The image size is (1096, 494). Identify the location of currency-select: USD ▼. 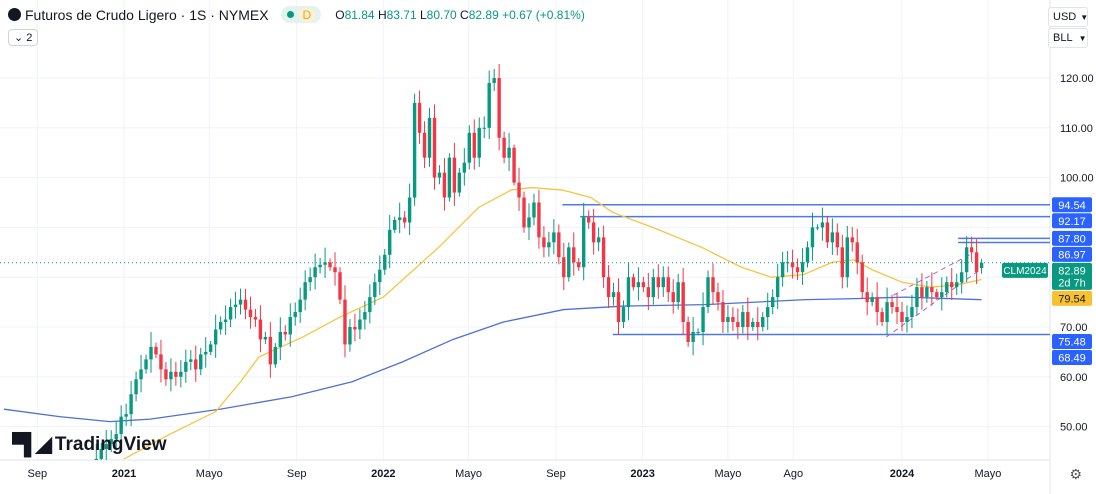
(1068, 17).